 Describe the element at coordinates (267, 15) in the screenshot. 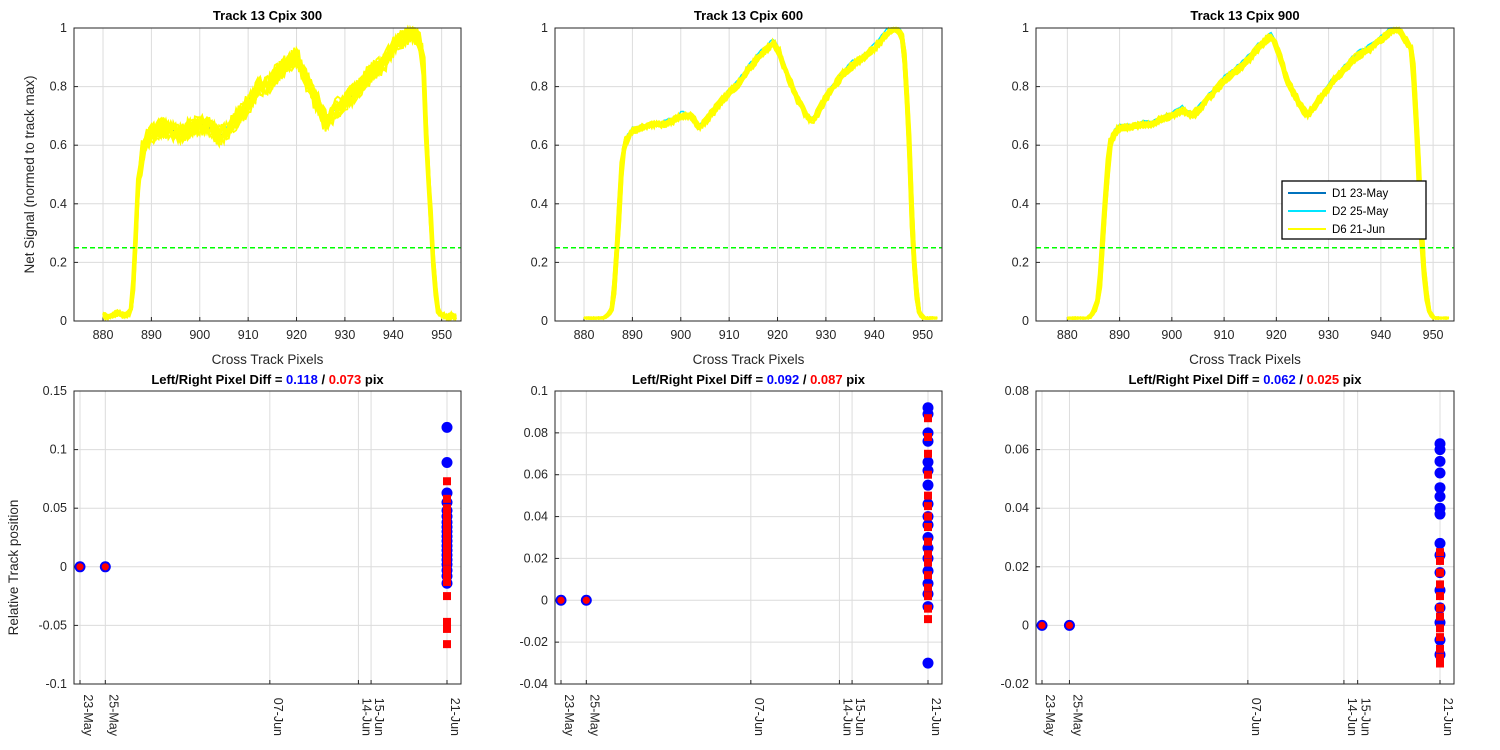

I see `chart-title: Track 13 Cpix 300` at that location.